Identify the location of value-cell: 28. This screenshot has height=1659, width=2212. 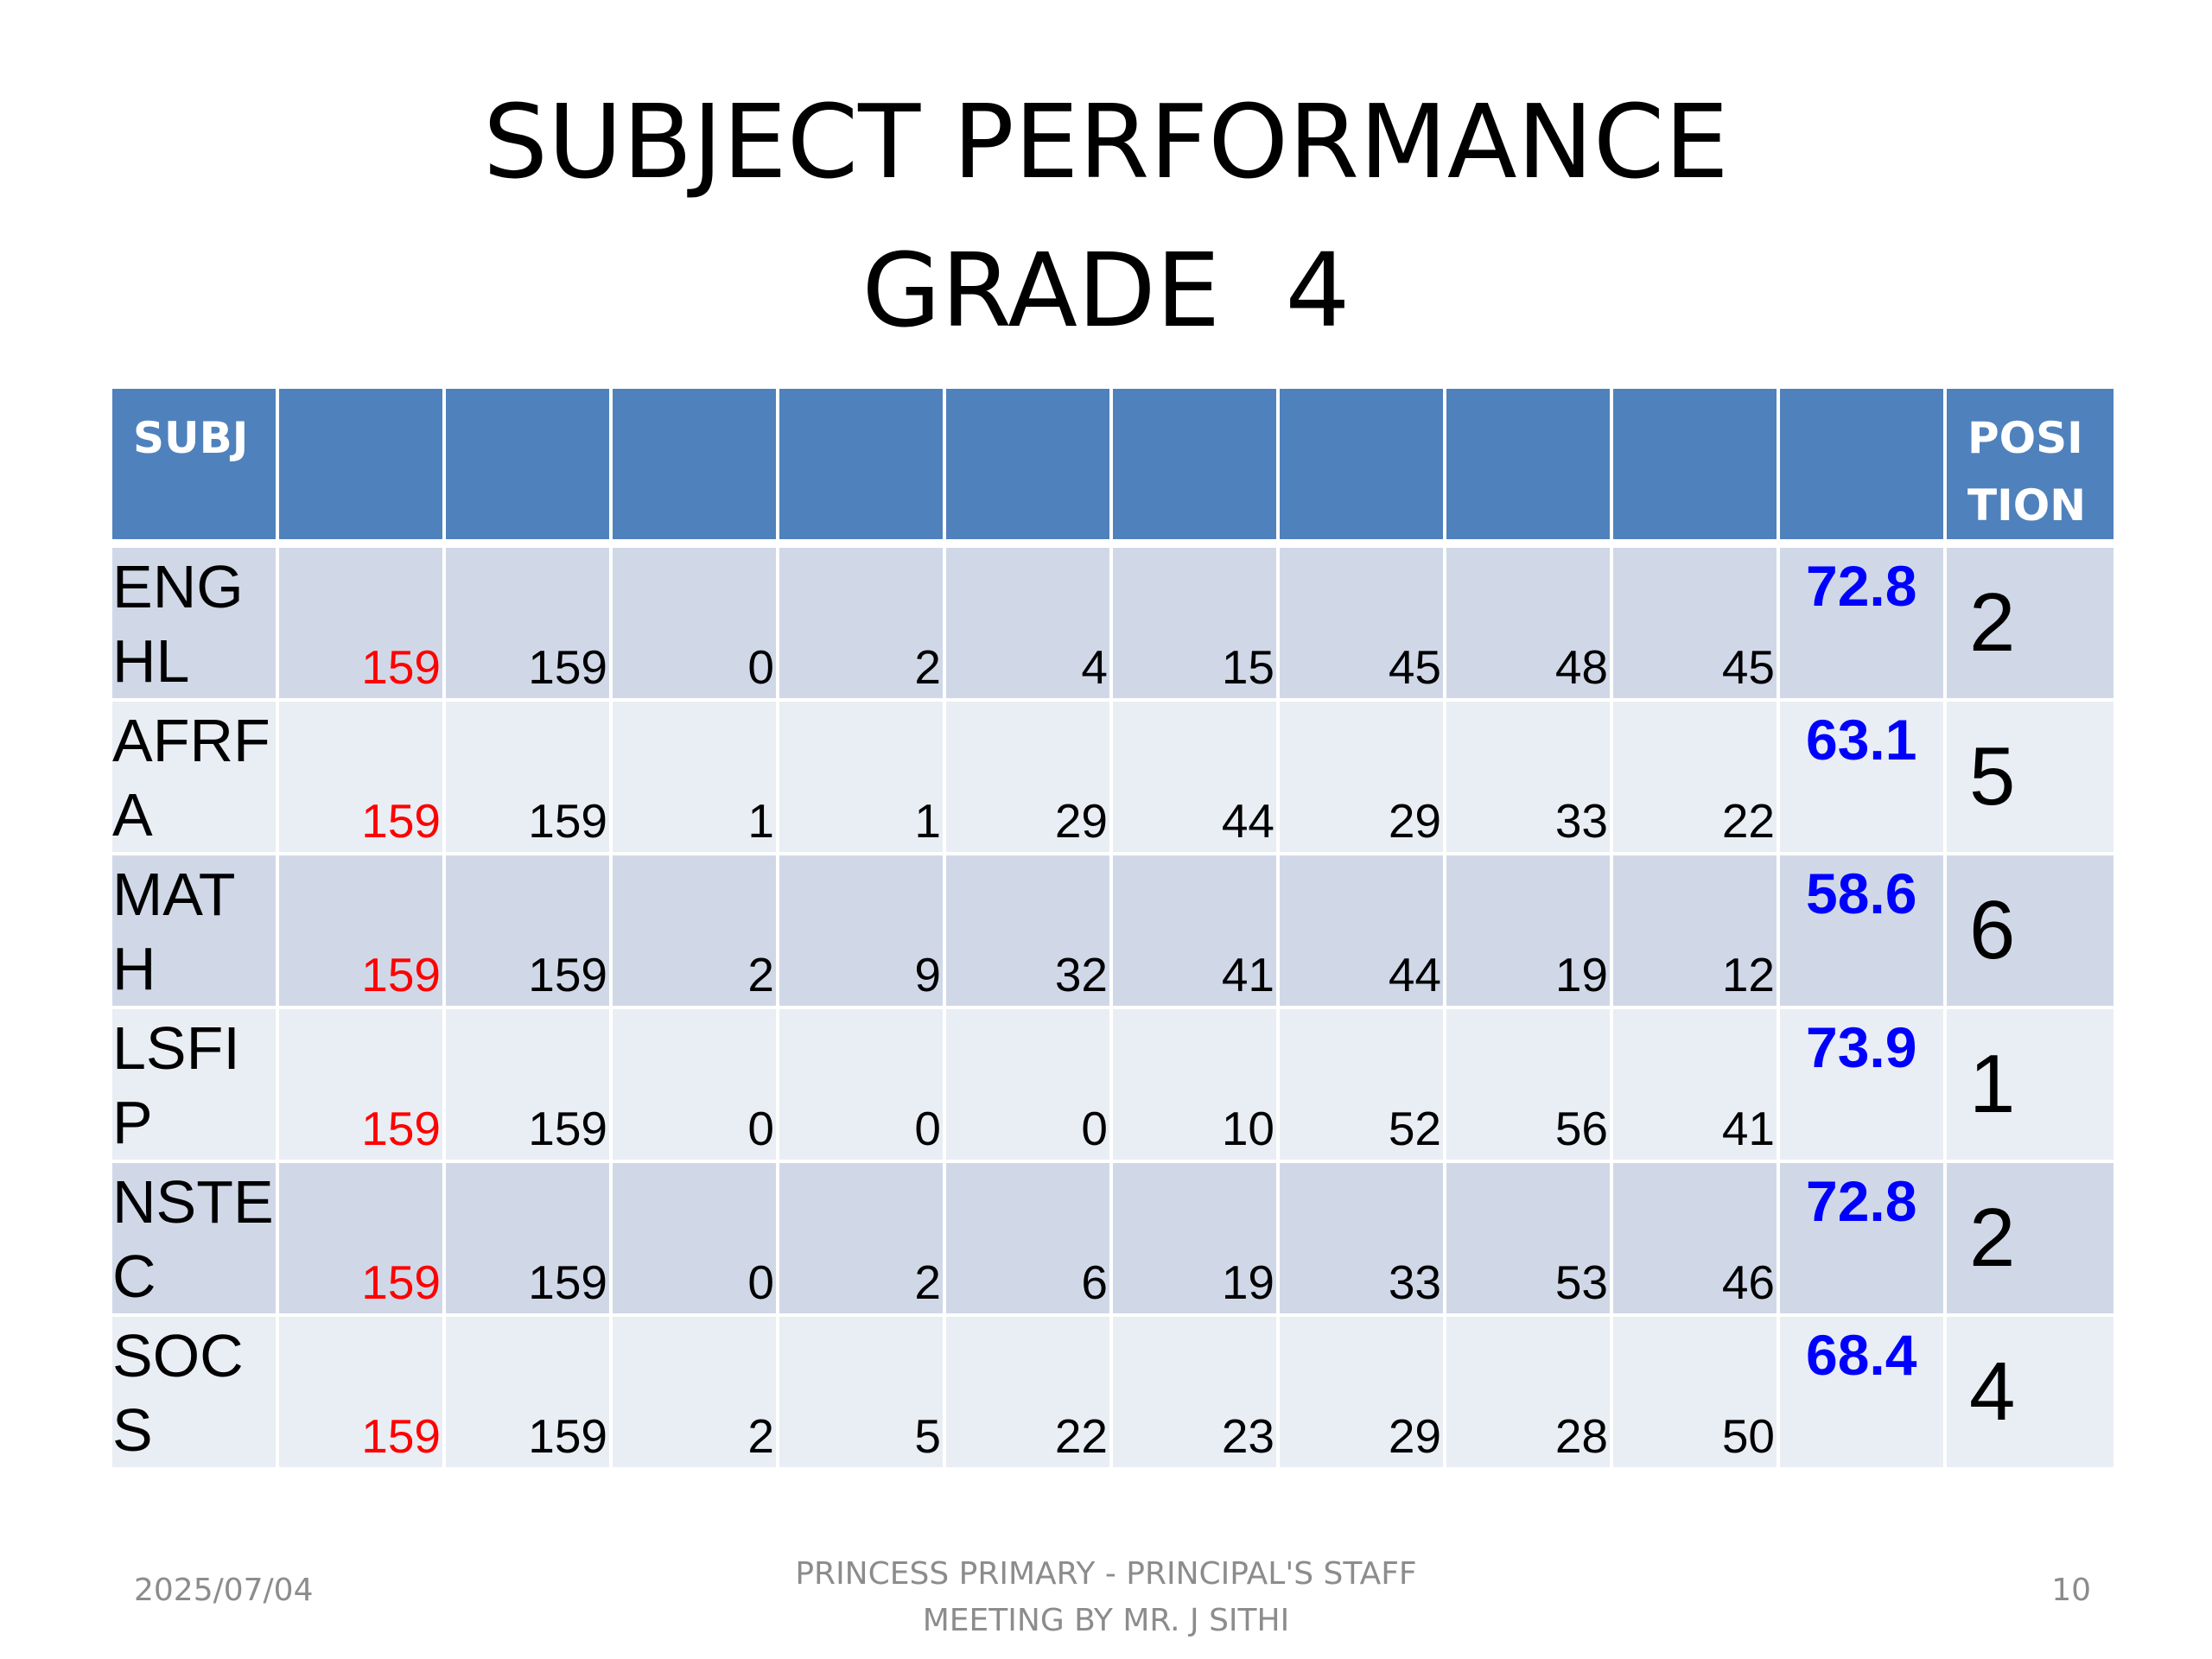
(1529, 1394).